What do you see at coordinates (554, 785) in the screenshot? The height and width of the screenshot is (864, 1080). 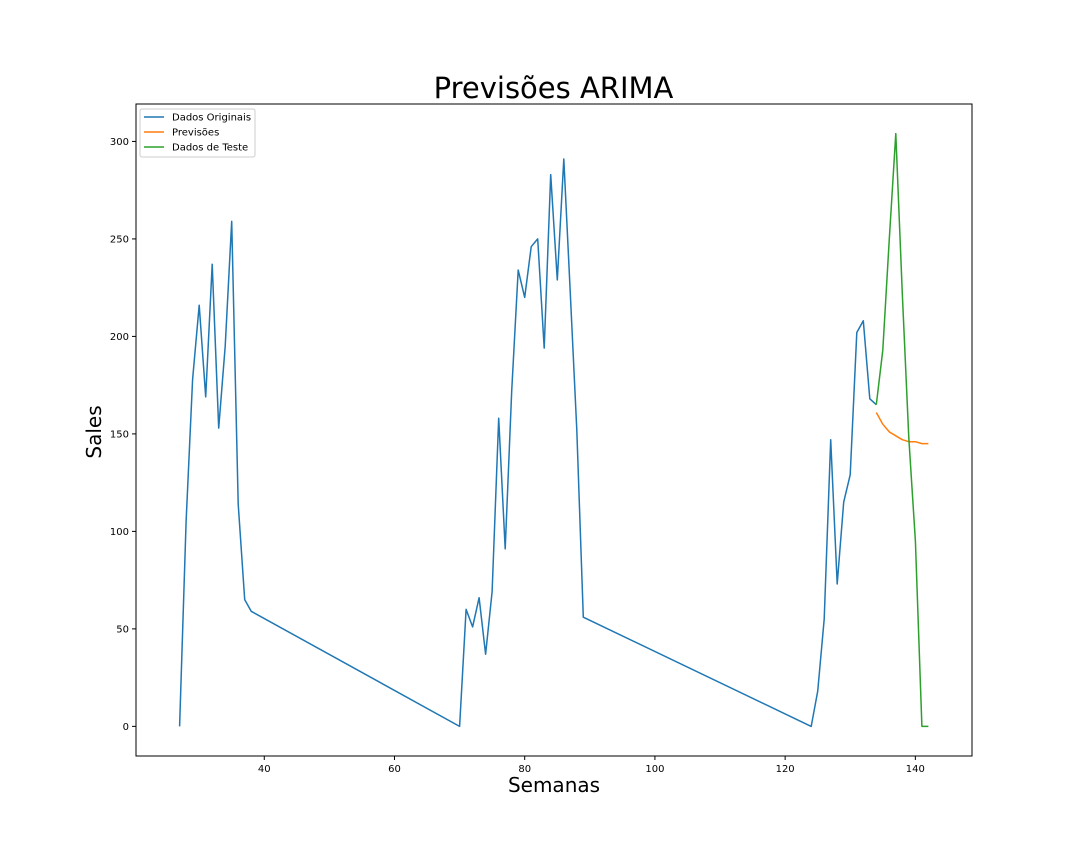 I see `x-axis-label: Semanas` at bounding box center [554, 785].